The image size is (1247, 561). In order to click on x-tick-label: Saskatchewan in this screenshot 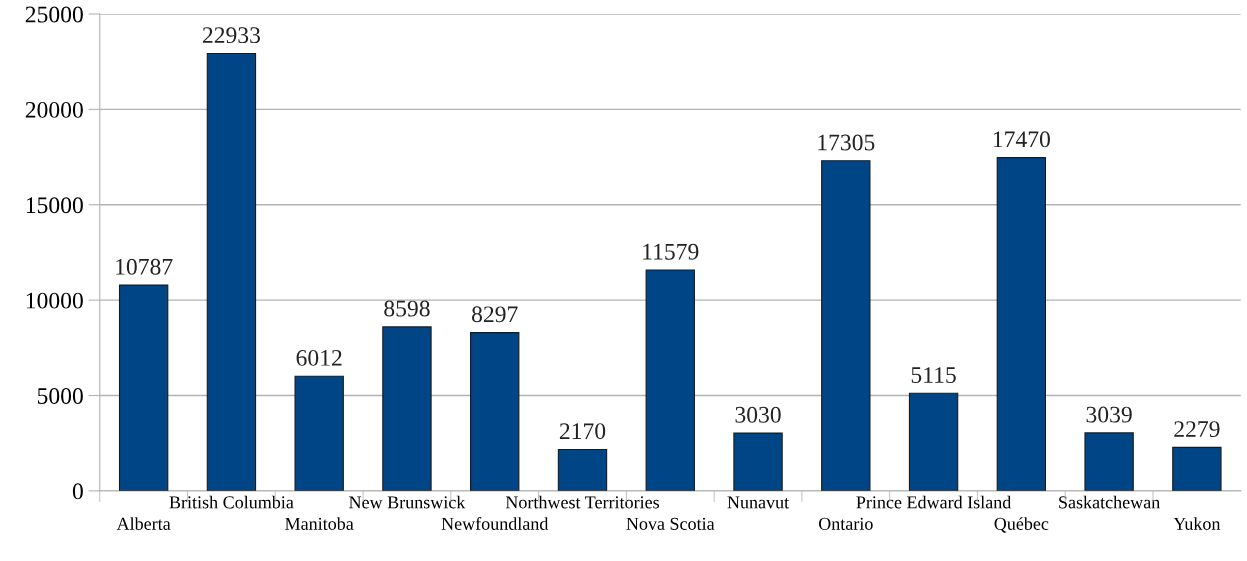, I will do `click(1109, 502)`.